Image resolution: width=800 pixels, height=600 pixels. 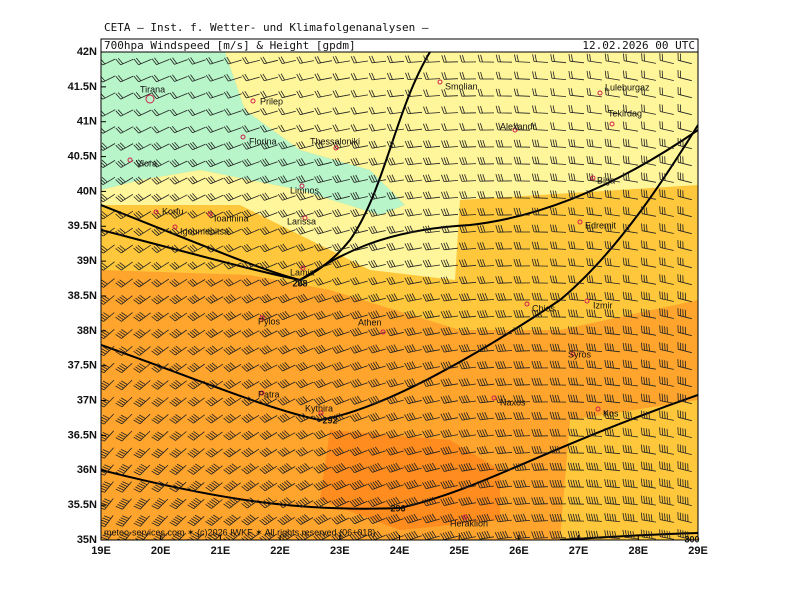 What do you see at coordinates (329, 420) in the screenshot?
I see `contour-label: 292` at bounding box center [329, 420].